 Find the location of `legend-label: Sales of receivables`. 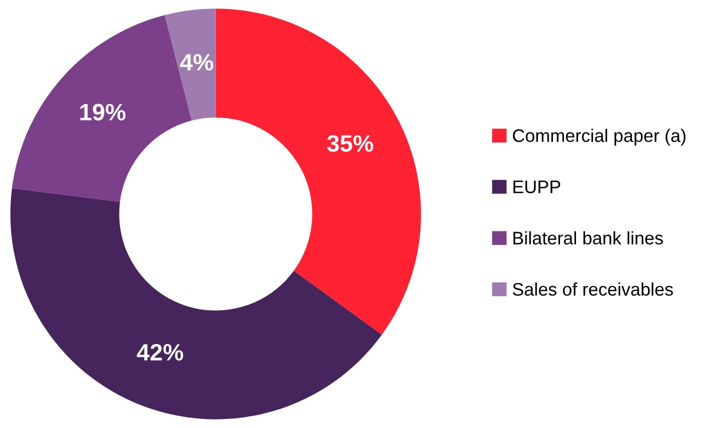

legend-label: Sales of receivables is located at coordinates (592, 289).